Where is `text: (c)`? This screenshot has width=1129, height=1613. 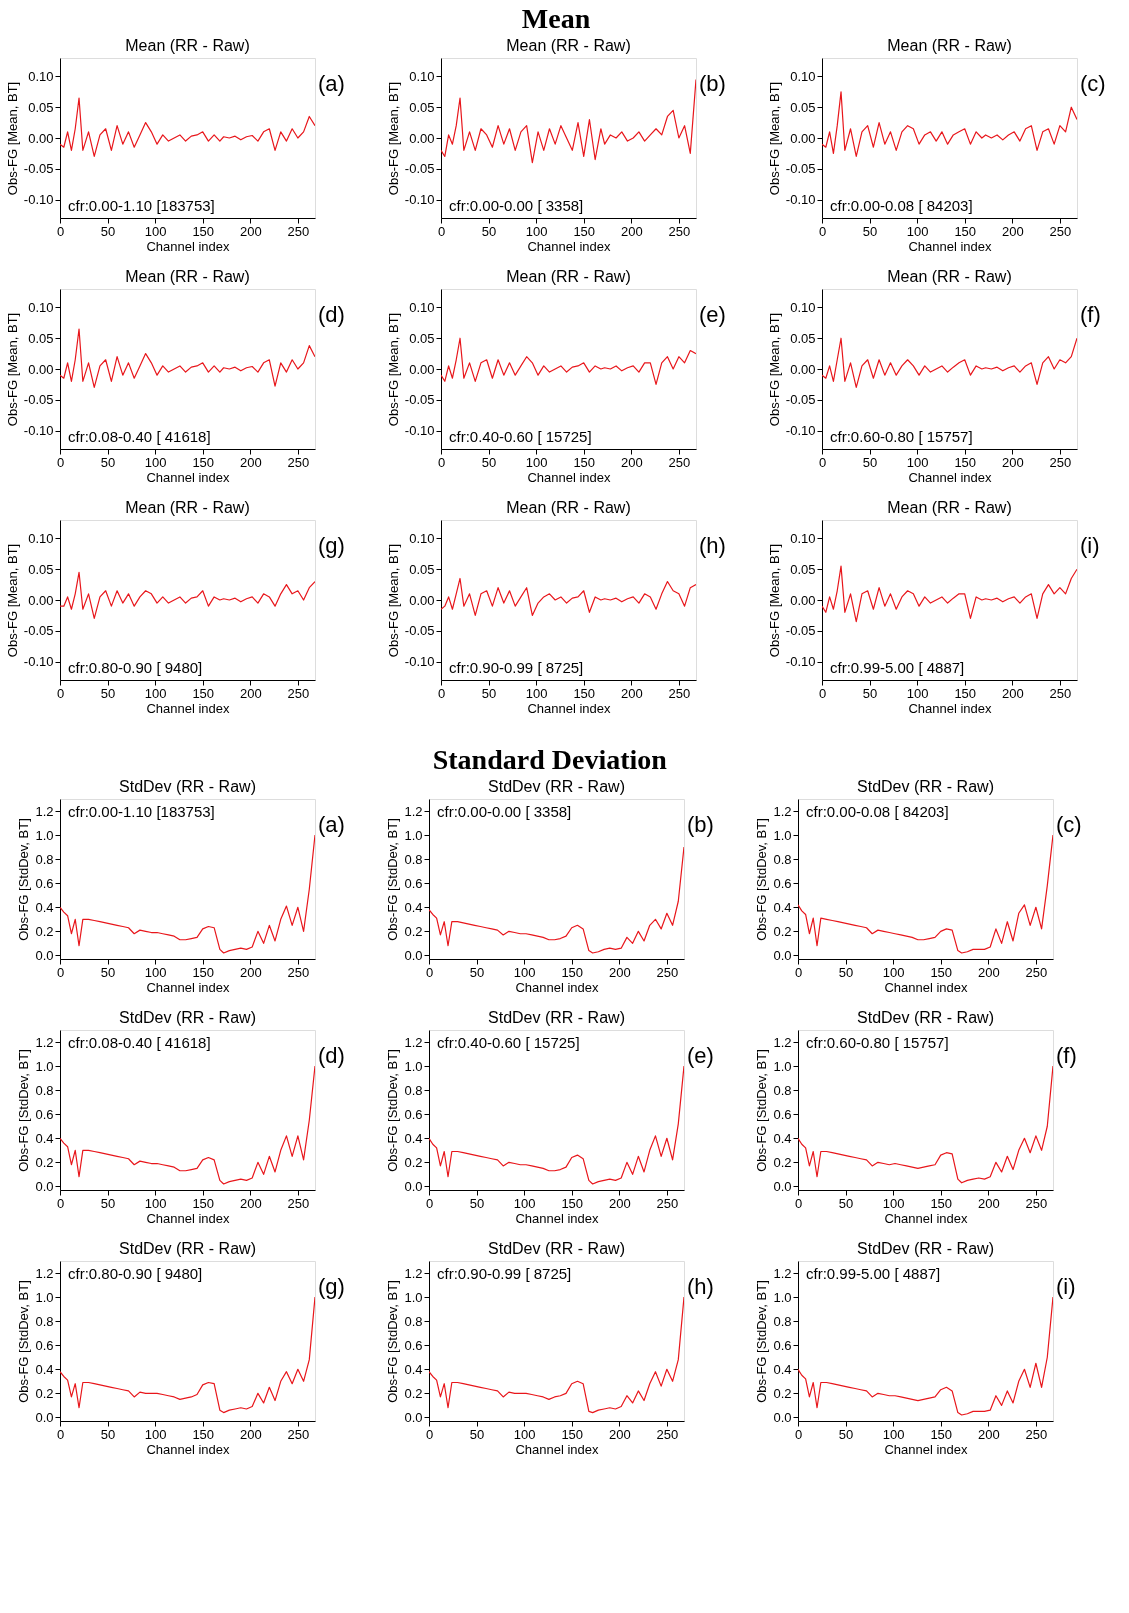
text: (c) is located at coordinates (1069, 824).